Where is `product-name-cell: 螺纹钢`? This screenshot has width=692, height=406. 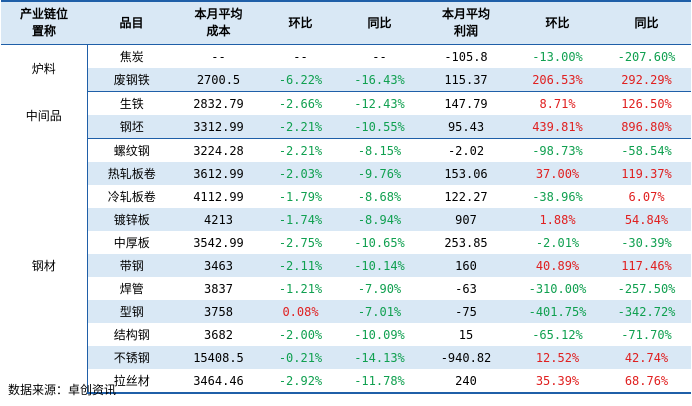 product-name-cell: 螺纹钢 is located at coordinates (131, 151).